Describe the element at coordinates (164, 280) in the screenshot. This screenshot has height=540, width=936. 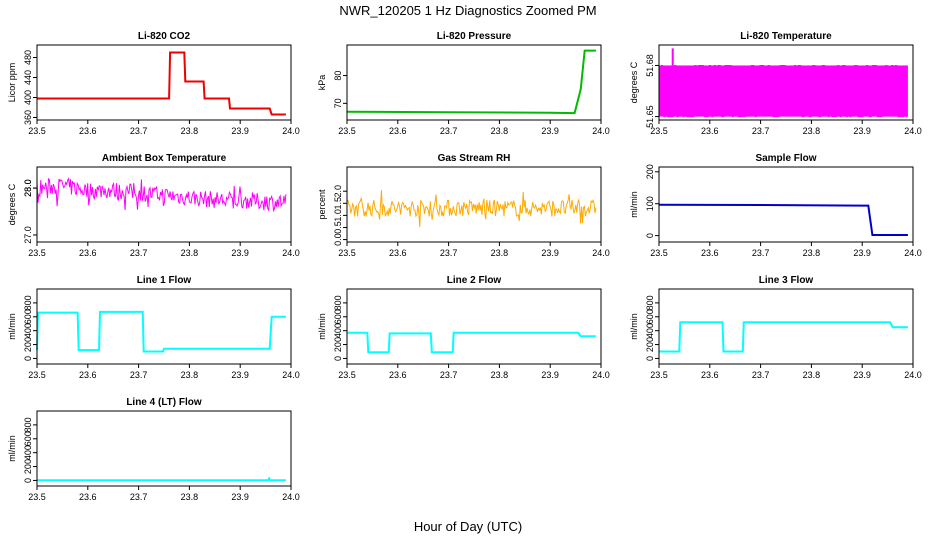
I see `panel-title: Line 1 Flow` at that location.